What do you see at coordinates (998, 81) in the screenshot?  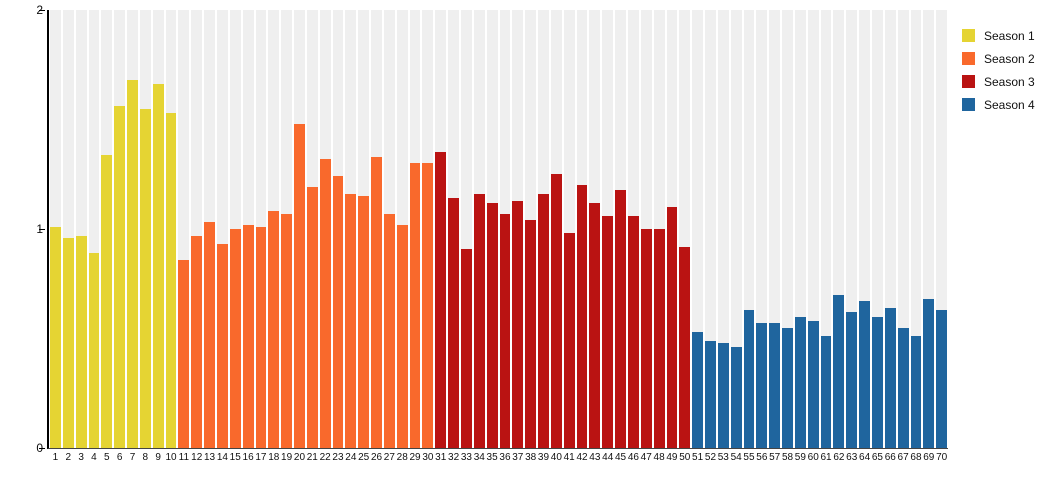 I see `legend-item: Season 3` at bounding box center [998, 81].